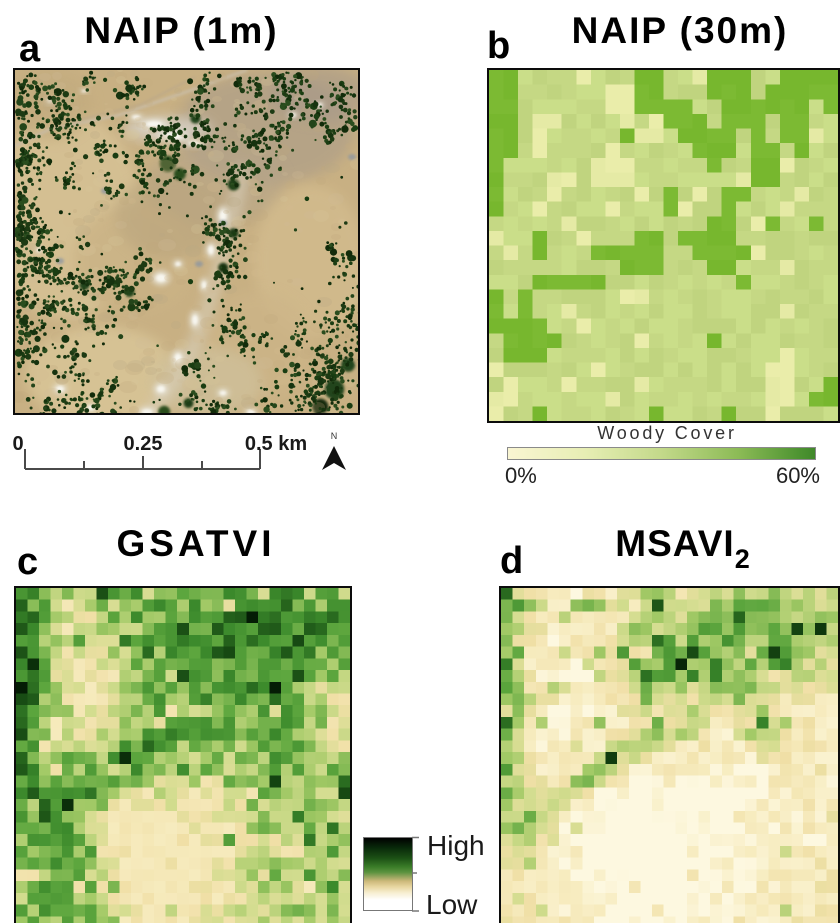 This screenshot has height=923, width=840. What do you see at coordinates (276, 444) in the screenshot?
I see `svg-text: 0.5 km` at bounding box center [276, 444].